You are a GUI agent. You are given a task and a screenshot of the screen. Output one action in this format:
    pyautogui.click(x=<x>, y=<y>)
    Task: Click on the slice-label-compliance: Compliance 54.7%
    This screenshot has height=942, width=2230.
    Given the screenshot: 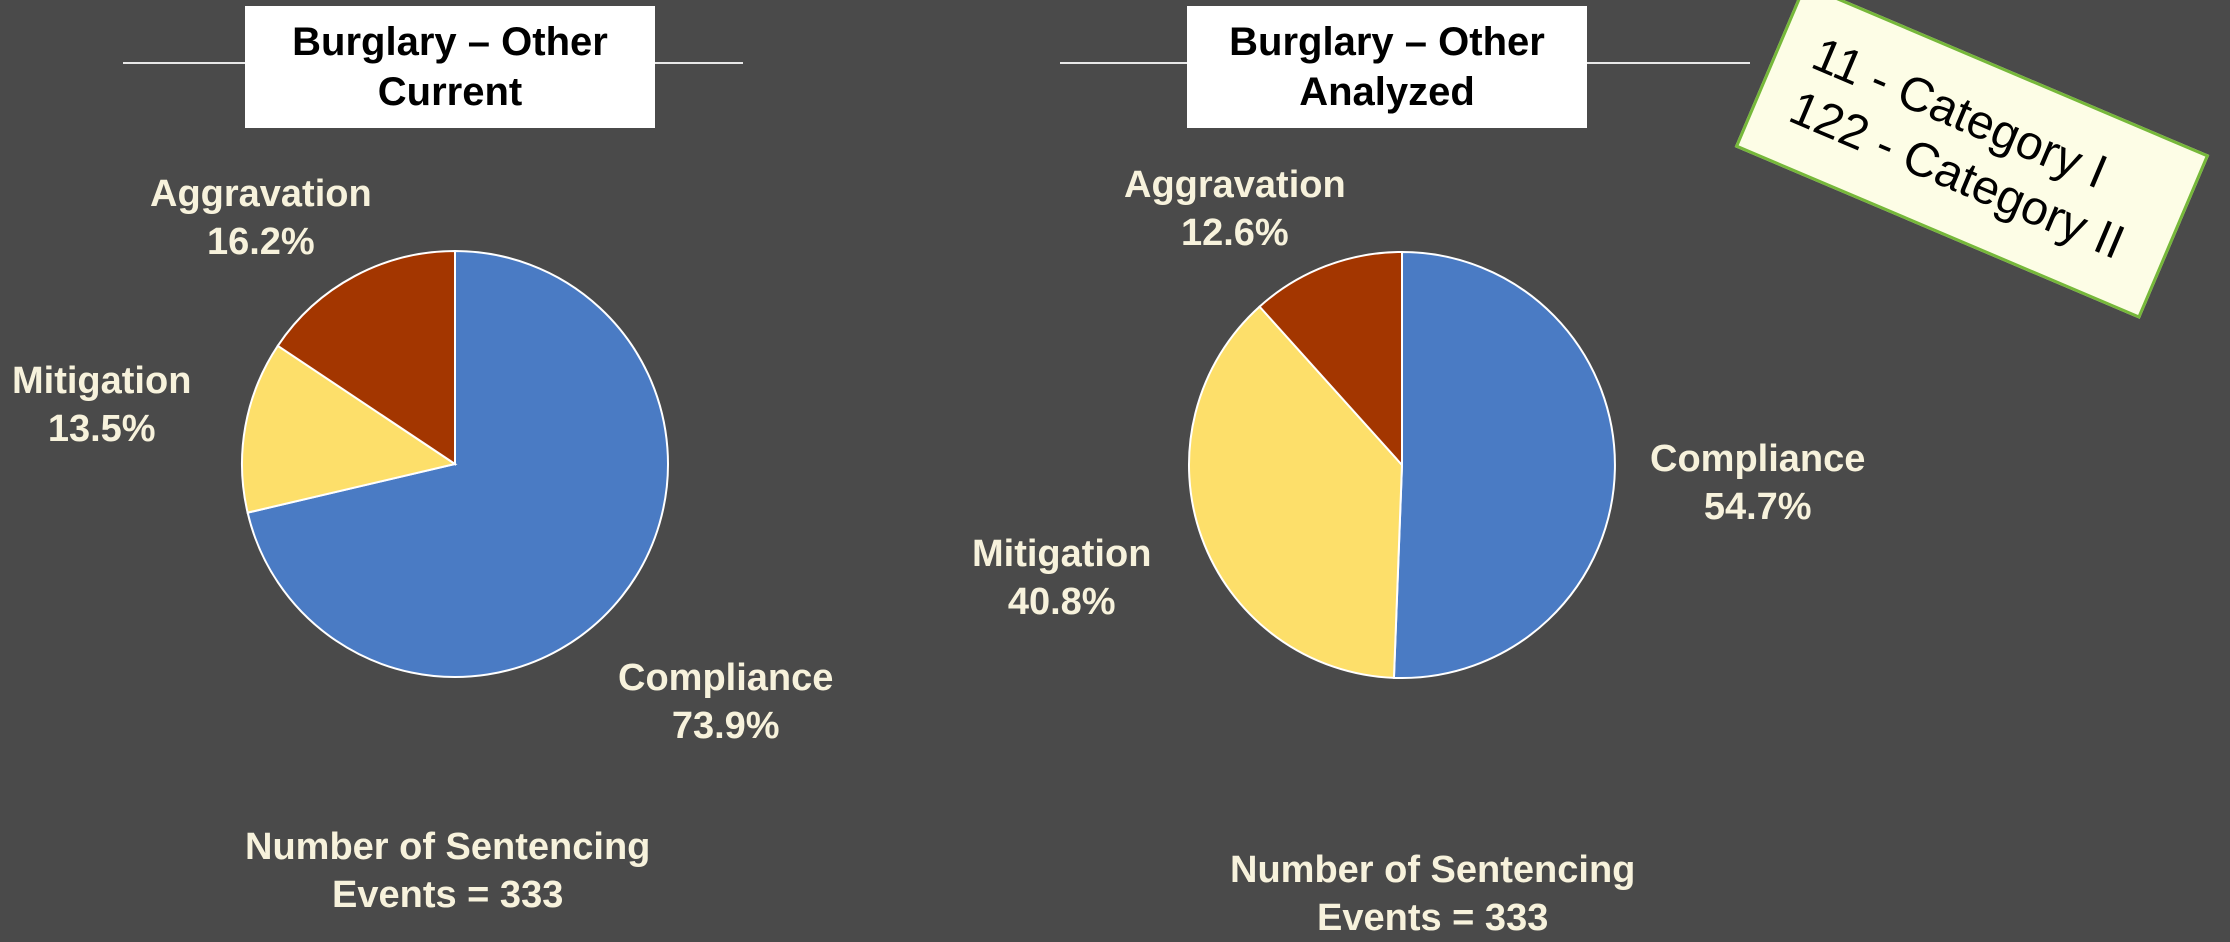 What is the action you would take?
    pyautogui.click(x=1757, y=483)
    